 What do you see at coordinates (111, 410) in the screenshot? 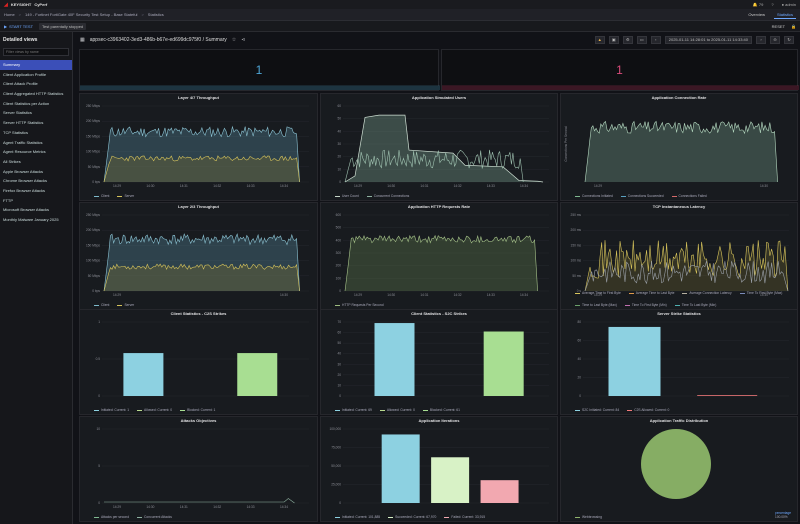
I see `legend-item: Initiated: Current: 1` at bounding box center [111, 410].